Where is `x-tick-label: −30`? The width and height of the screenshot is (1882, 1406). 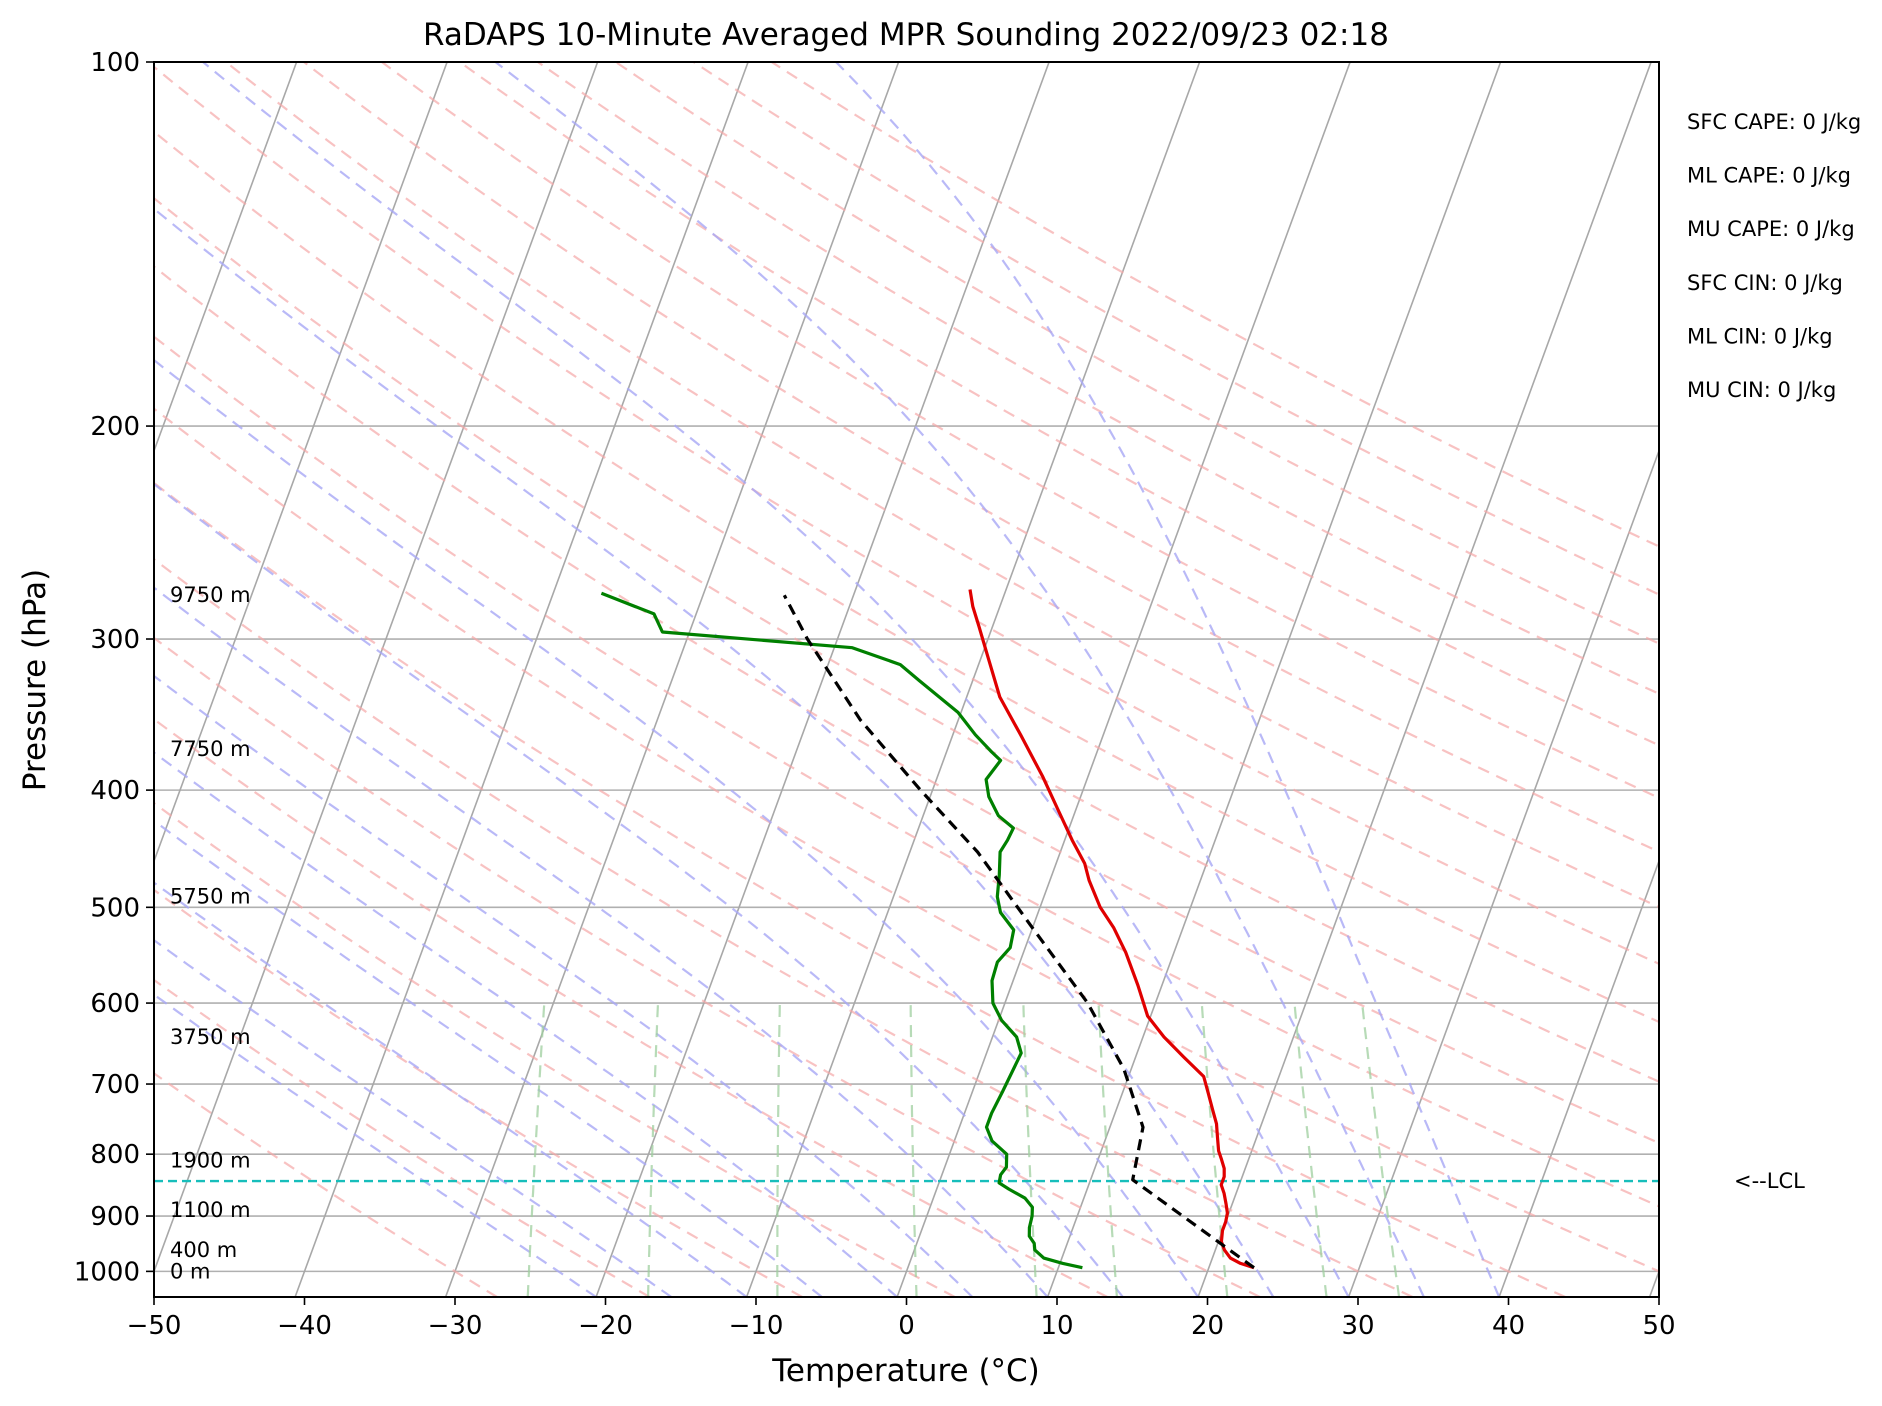
x-tick-label: −30 is located at coordinates (455, 1326).